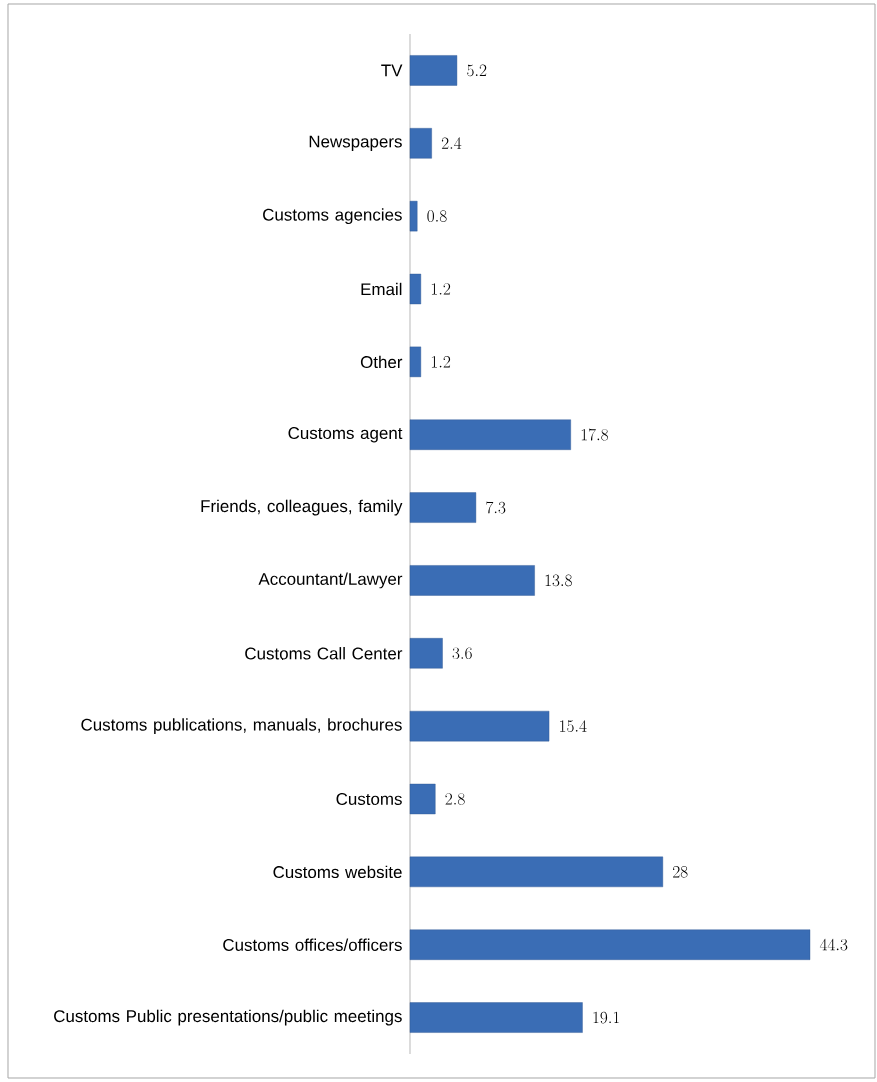 This screenshot has height=1082, width=877. What do you see at coordinates (381, 362) in the screenshot?
I see `y-tick-label: Other` at bounding box center [381, 362].